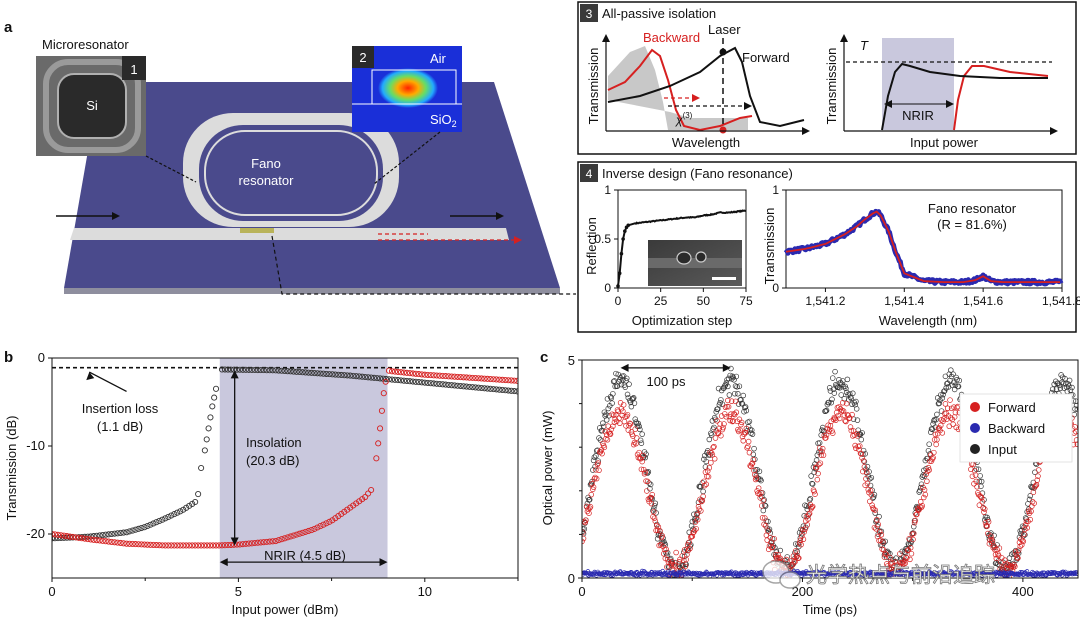 Image resolution: width=1080 pixels, height=620 pixels. Describe the element at coordinates (8, 357) in the screenshot. I see `panel-label-b: b` at that location.